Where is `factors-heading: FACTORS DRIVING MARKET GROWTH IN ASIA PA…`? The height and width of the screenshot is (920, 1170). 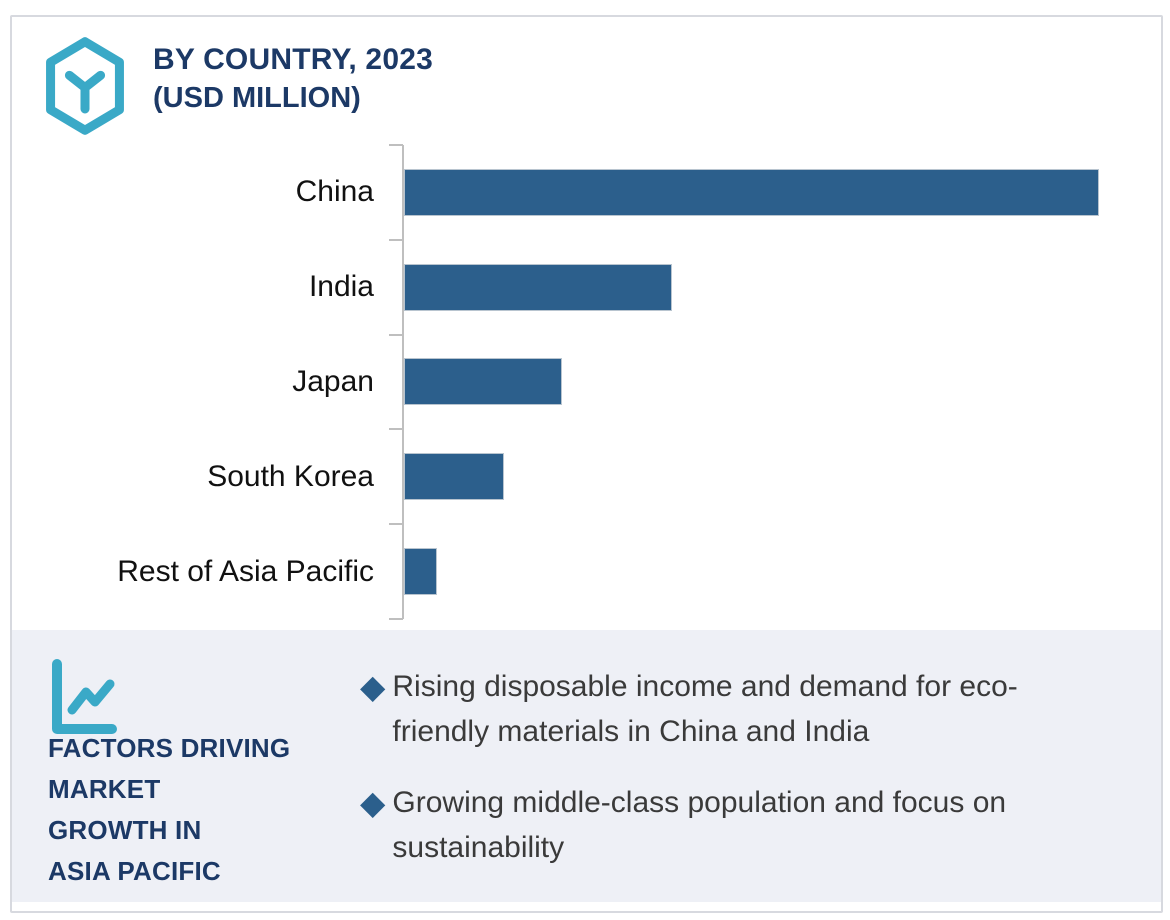 factors-heading: FACTORS DRIVING MARKET GROWTH IN ASIA PA… is located at coordinates (169, 810).